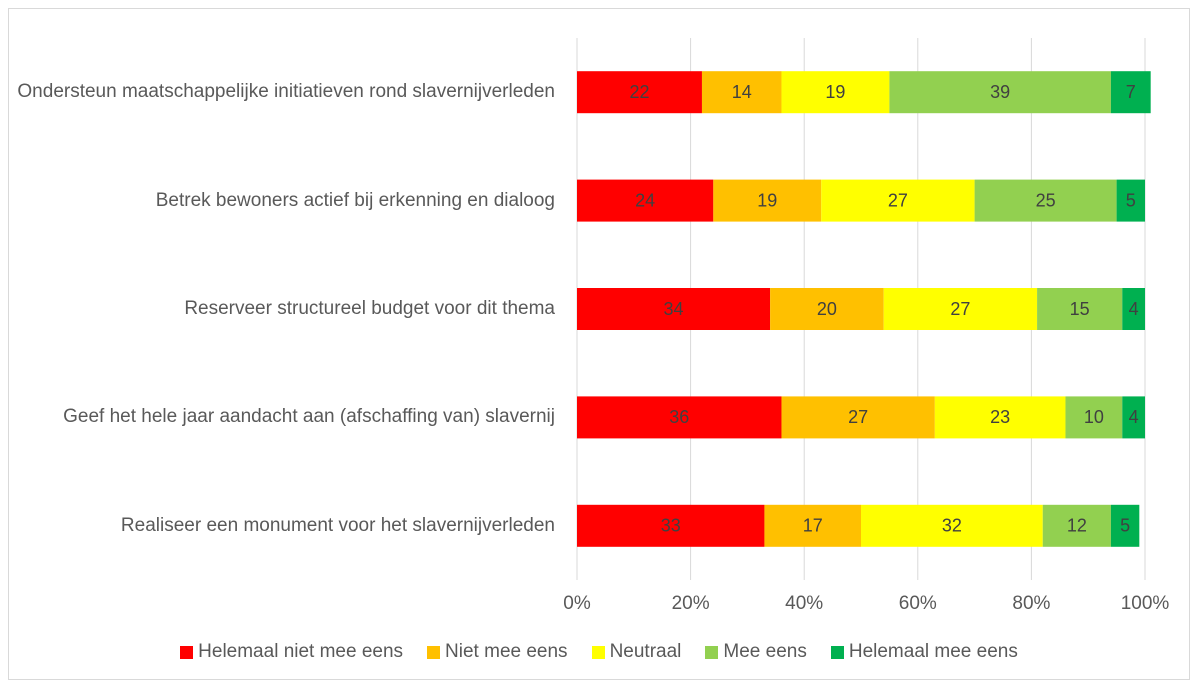  What do you see at coordinates (506, 651) in the screenshot?
I see `legend-label: Niet mee eens` at bounding box center [506, 651].